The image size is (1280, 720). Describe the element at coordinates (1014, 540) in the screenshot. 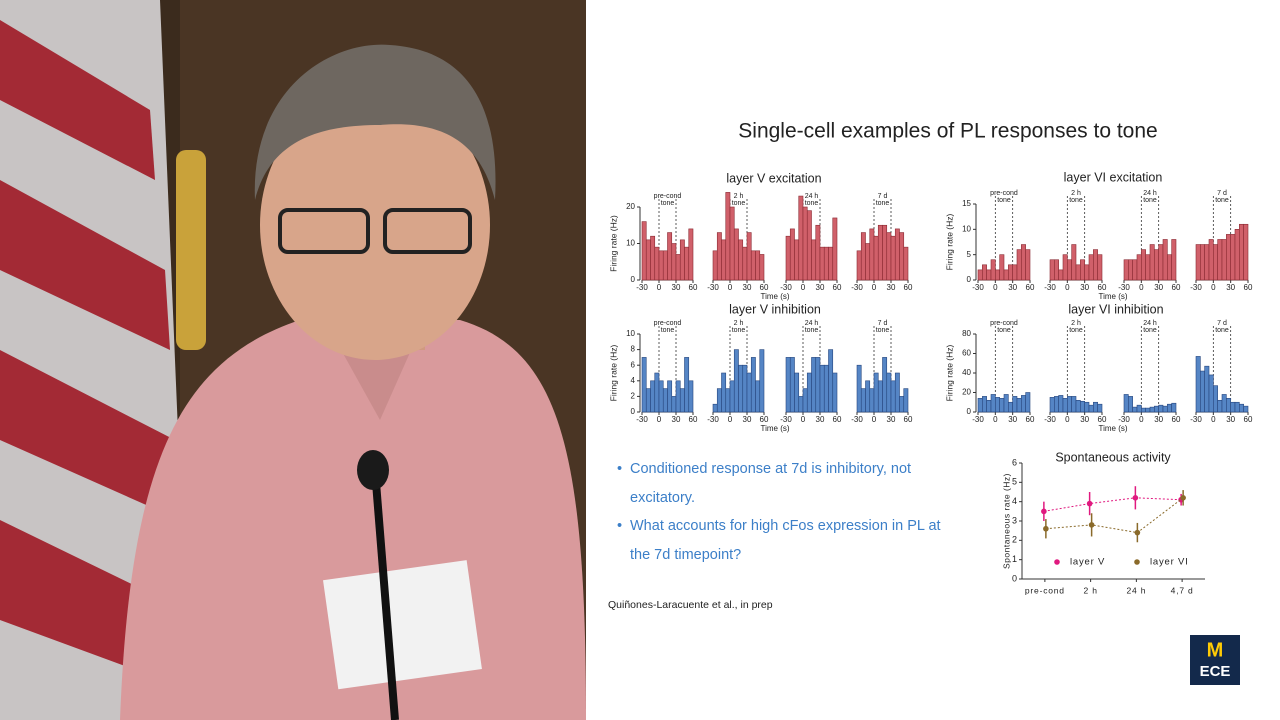

I see `y-tick-label: 2` at that location.